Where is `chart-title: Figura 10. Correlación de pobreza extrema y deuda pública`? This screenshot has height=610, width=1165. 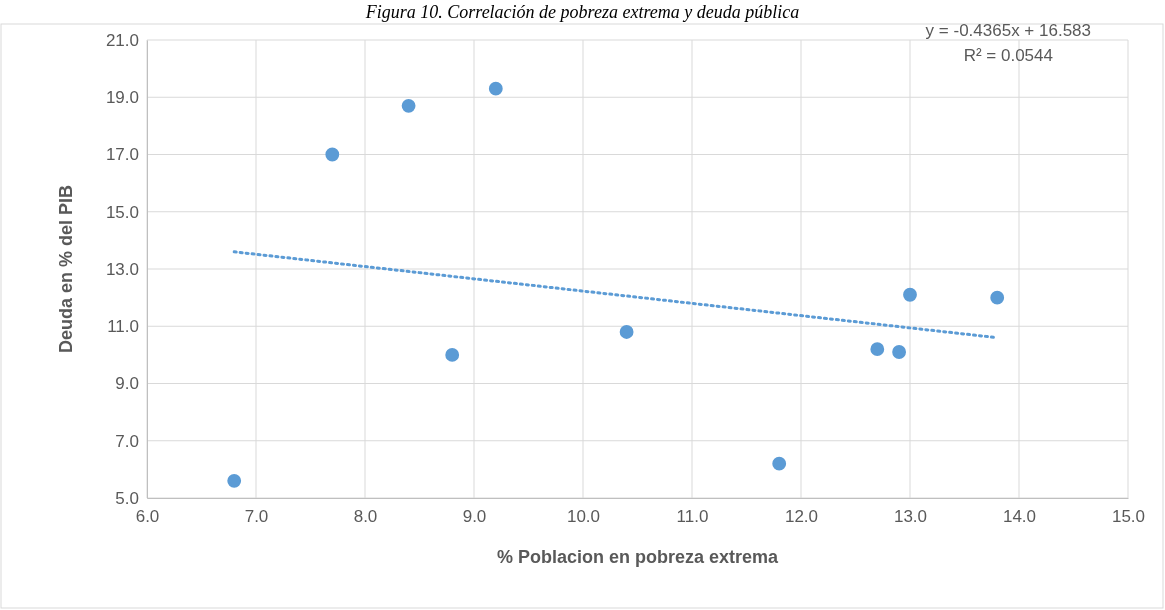
chart-title: Figura 10. Correlación de pobreza extrema y deuda pública is located at coordinates (582, 12).